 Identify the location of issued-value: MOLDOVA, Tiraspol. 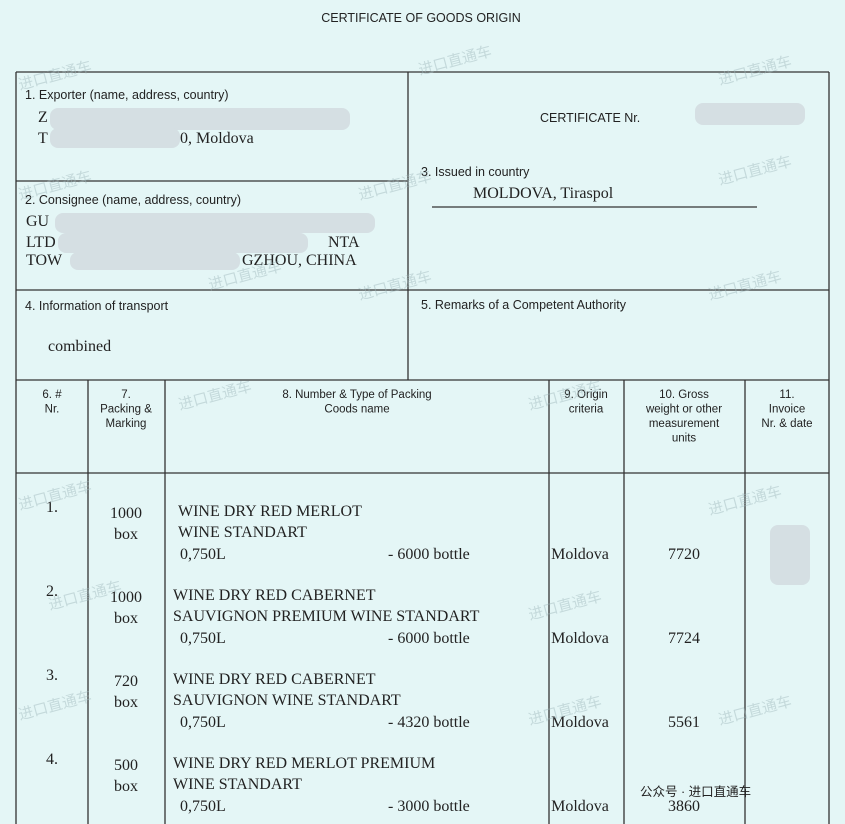
(543, 193).